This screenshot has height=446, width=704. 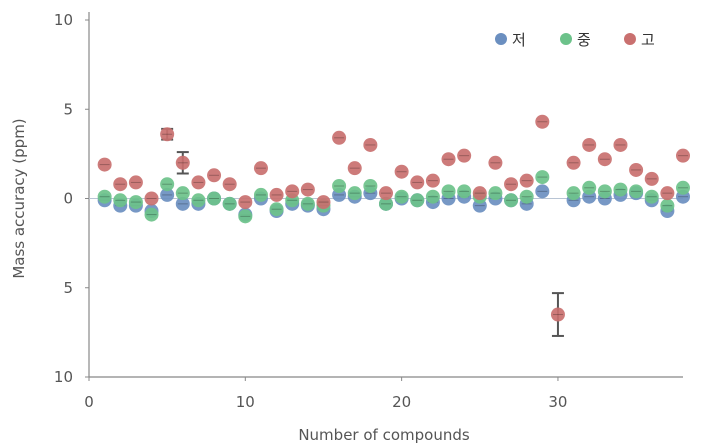 What do you see at coordinates (401, 402) in the screenshot?
I see `x-tick-label: 20` at bounding box center [401, 402].